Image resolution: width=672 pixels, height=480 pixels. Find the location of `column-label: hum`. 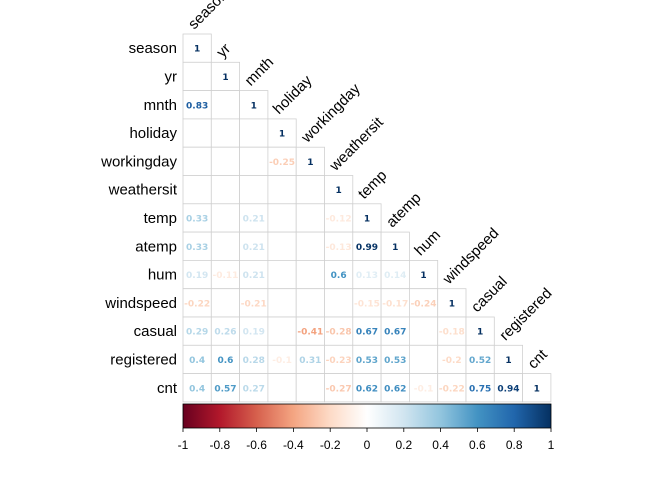

column-label: hum is located at coordinates (427, 243).